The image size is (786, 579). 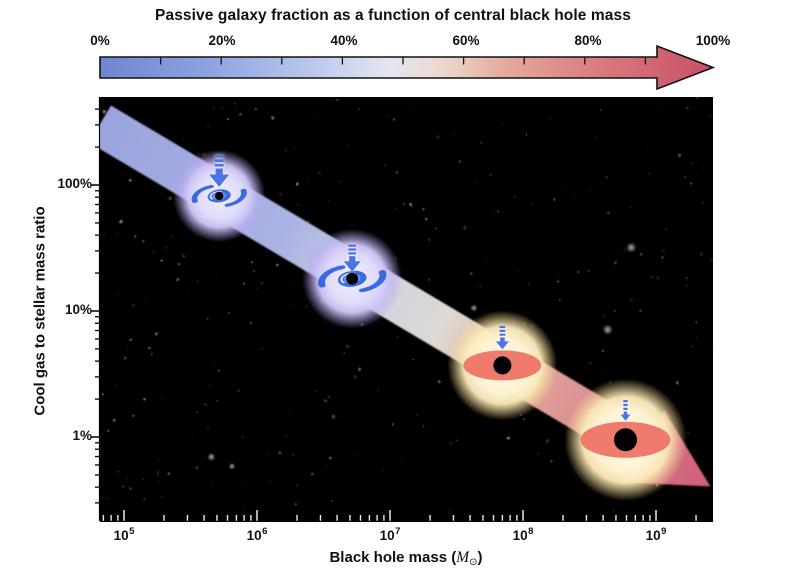 What do you see at coordinates (403, 61) in the screenshot?
I see `colorbar-ticks` at bounding box center [403, 61].